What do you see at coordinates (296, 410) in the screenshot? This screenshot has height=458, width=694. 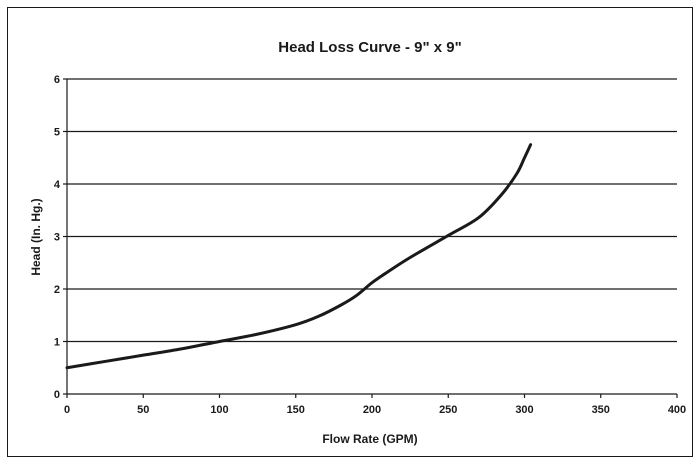 I see `x-tick-label: 150` at bounding box center [296, 410].